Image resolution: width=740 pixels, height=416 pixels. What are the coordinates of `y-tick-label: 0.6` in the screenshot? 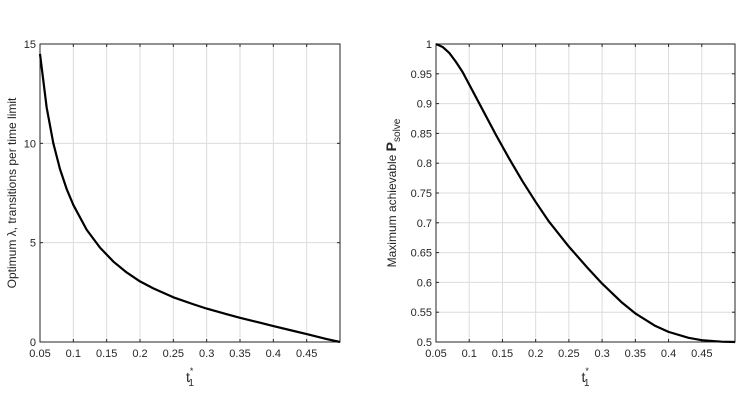 It's located at (424, 283).